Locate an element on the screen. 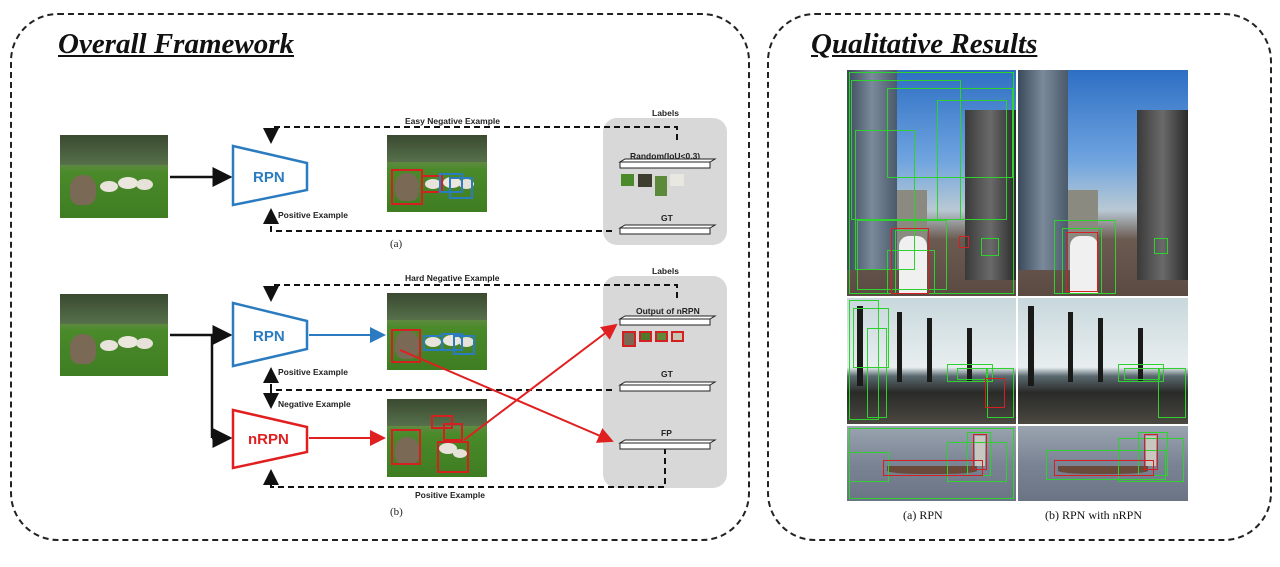 The width and height of the screenshot is (1280, 567). label-bar-fp-front is located at coordinates (665, 446).